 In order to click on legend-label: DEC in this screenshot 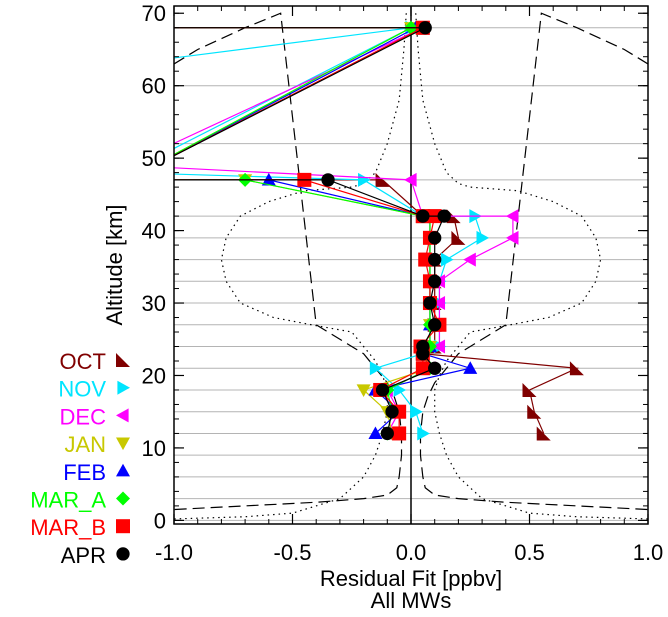, I will do `click(83, 416)`.